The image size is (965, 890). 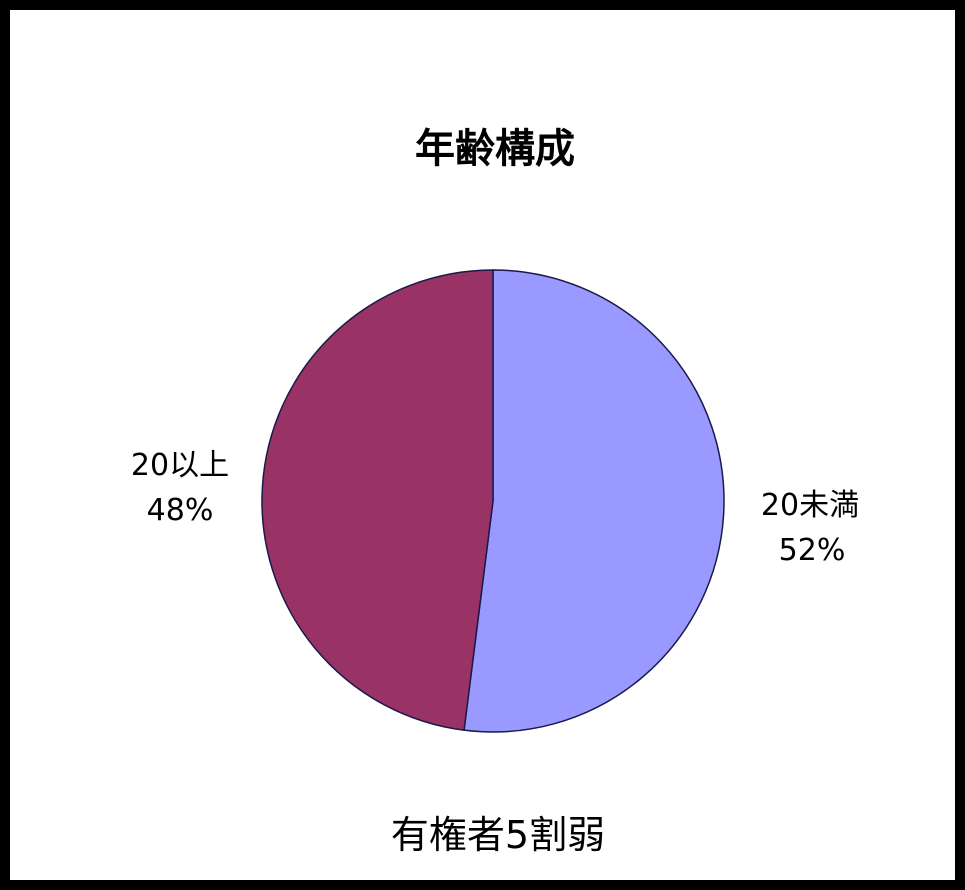 I want to click on pie-slice-20-under, so click(x=594, y=501).